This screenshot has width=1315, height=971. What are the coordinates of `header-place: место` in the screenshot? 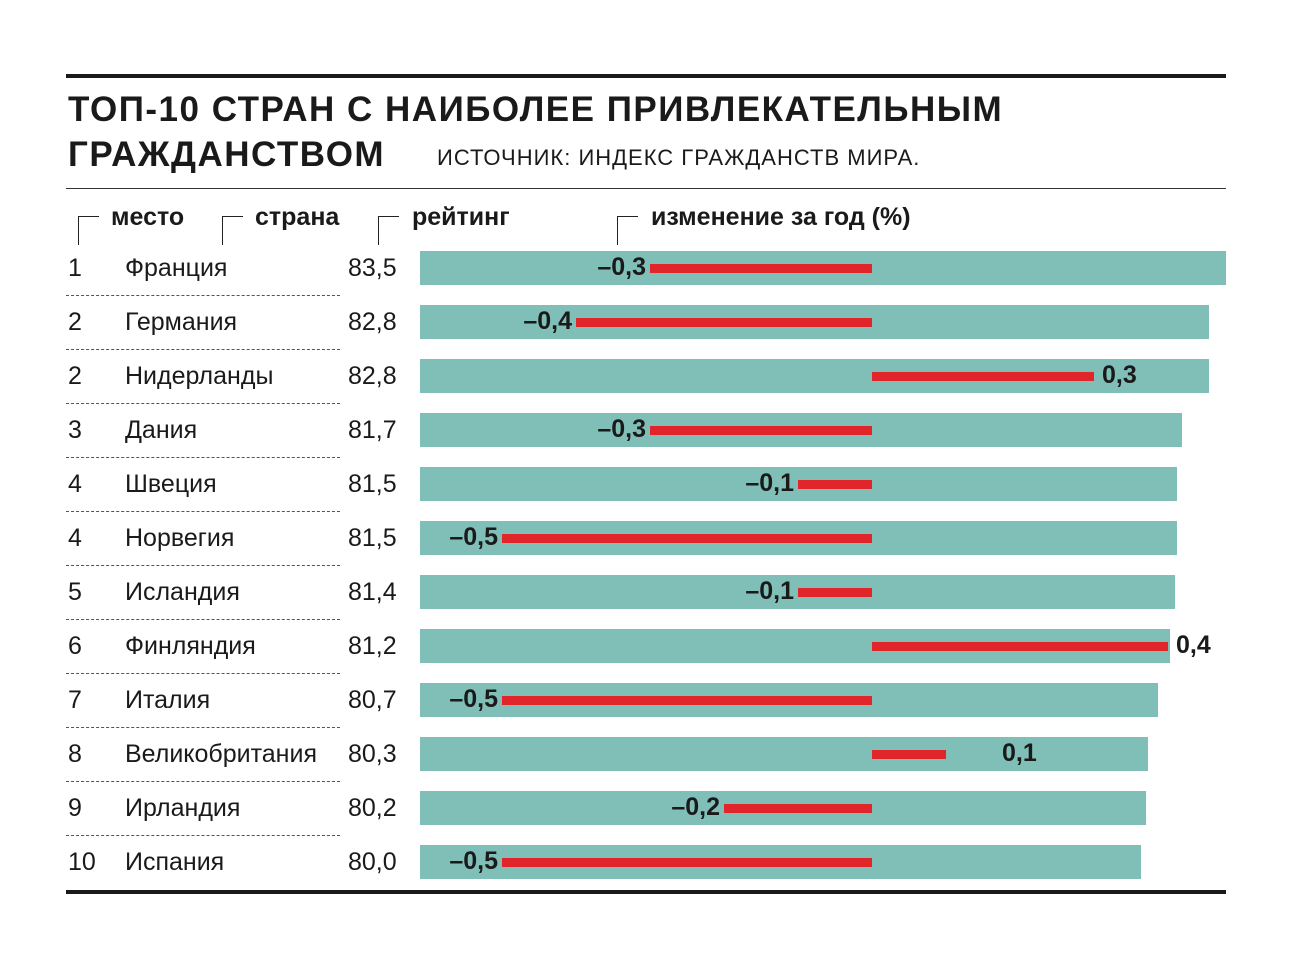 It's located at (148, 217).